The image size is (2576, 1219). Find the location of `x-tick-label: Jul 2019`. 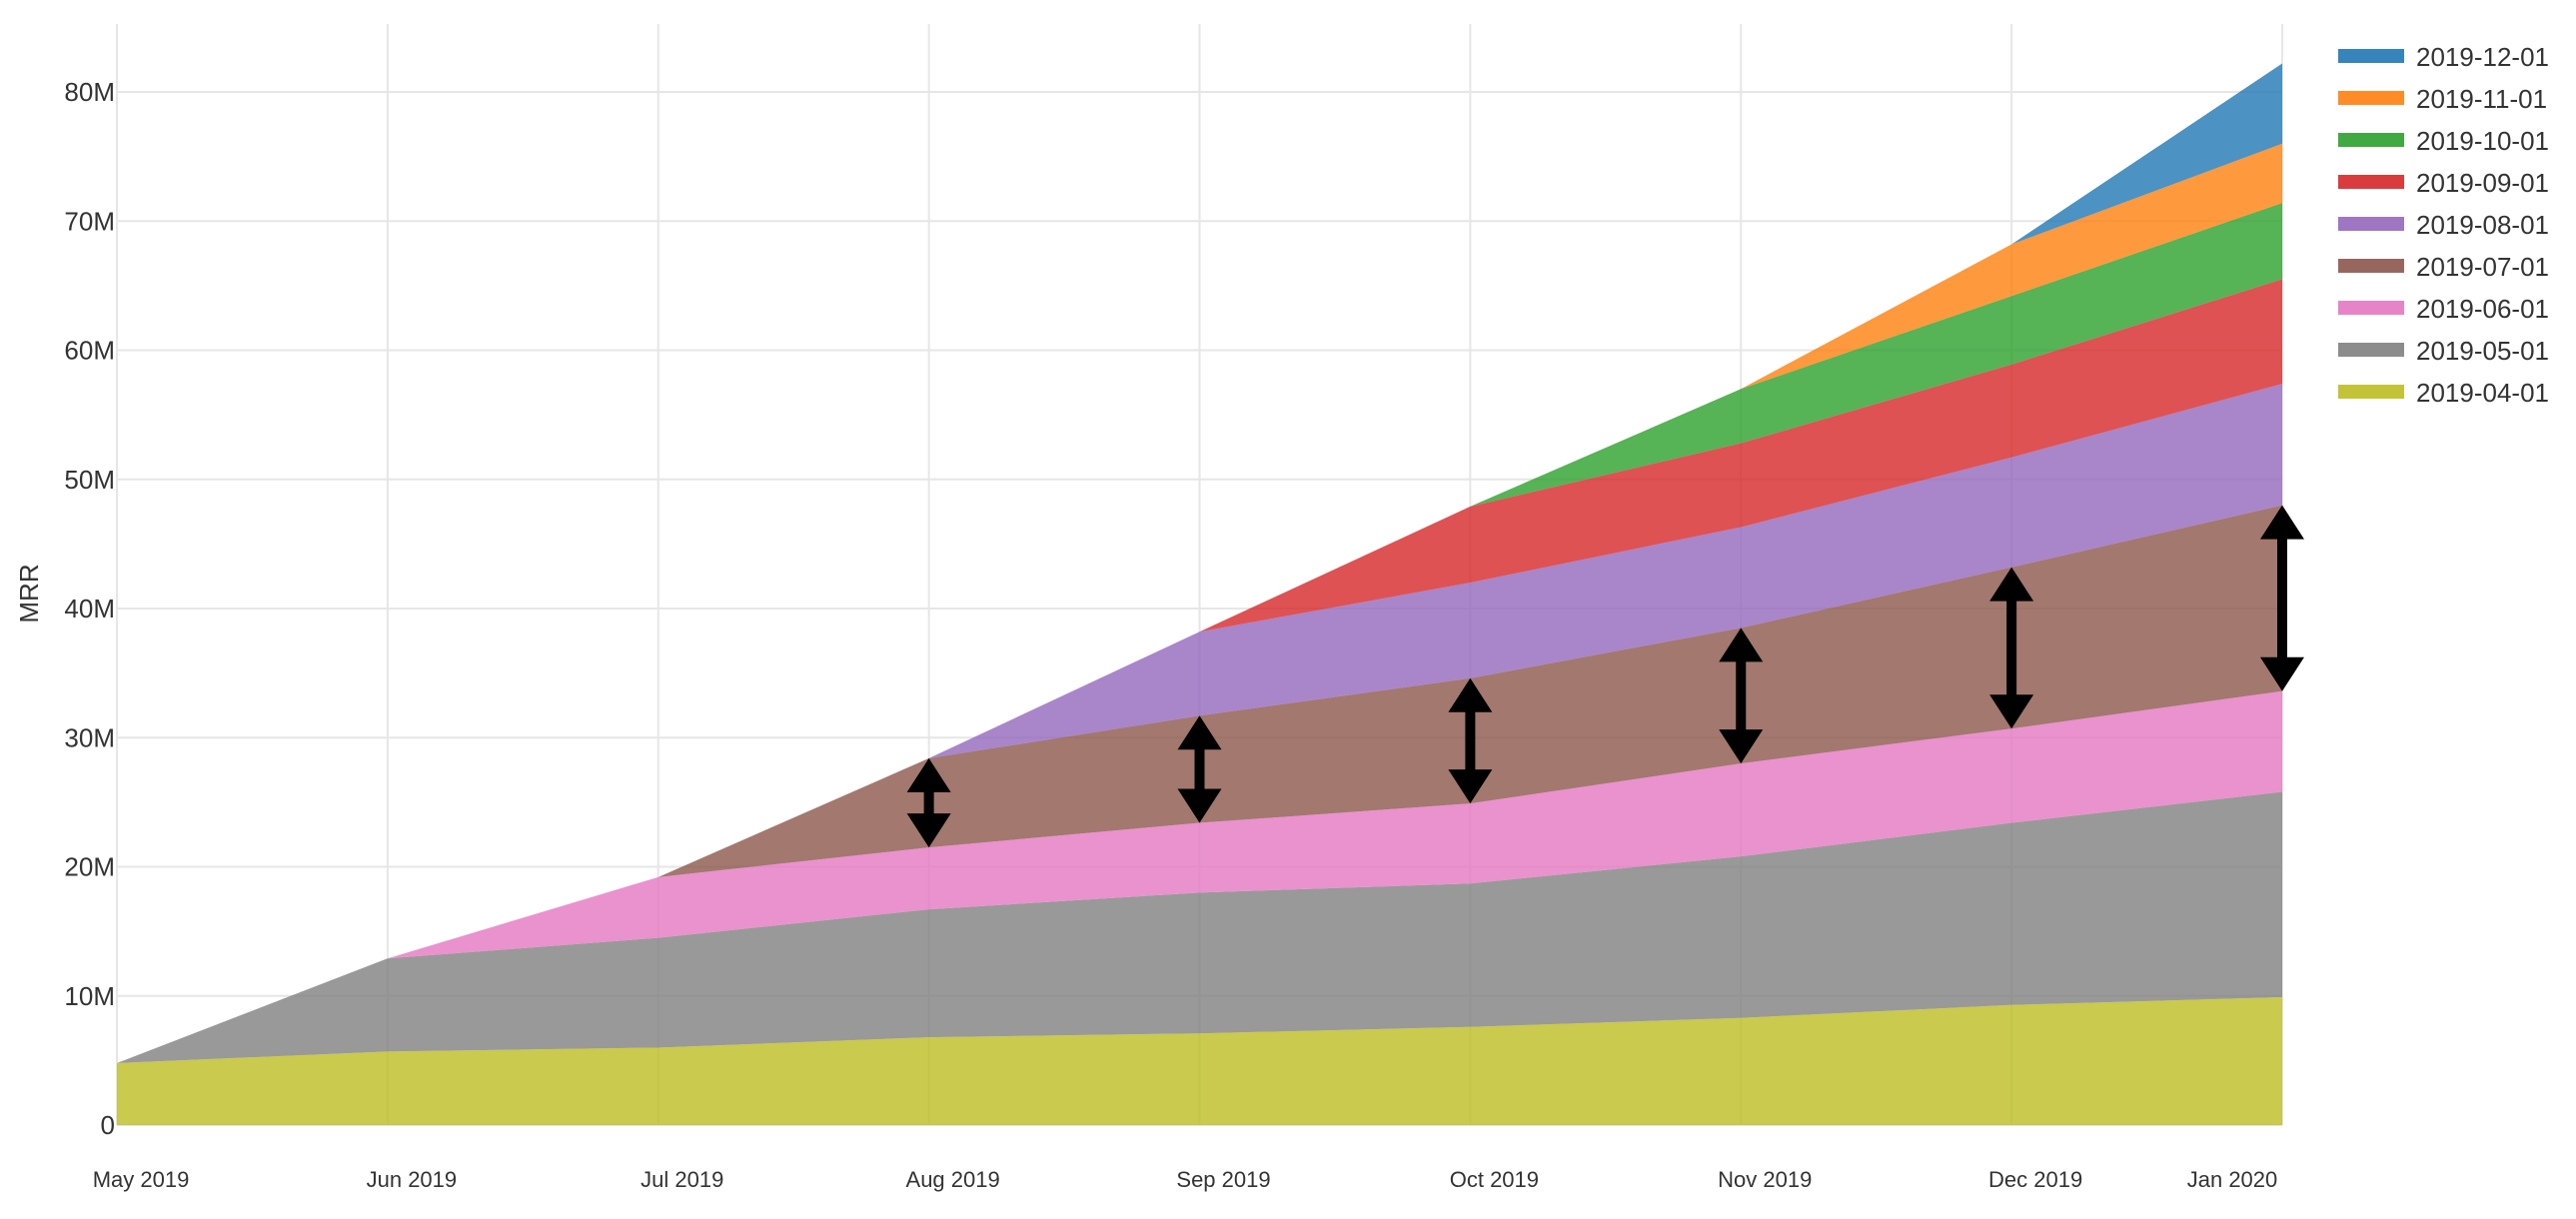

x-tick-label: Jul 2019 is located at coordinates (682, 1179).